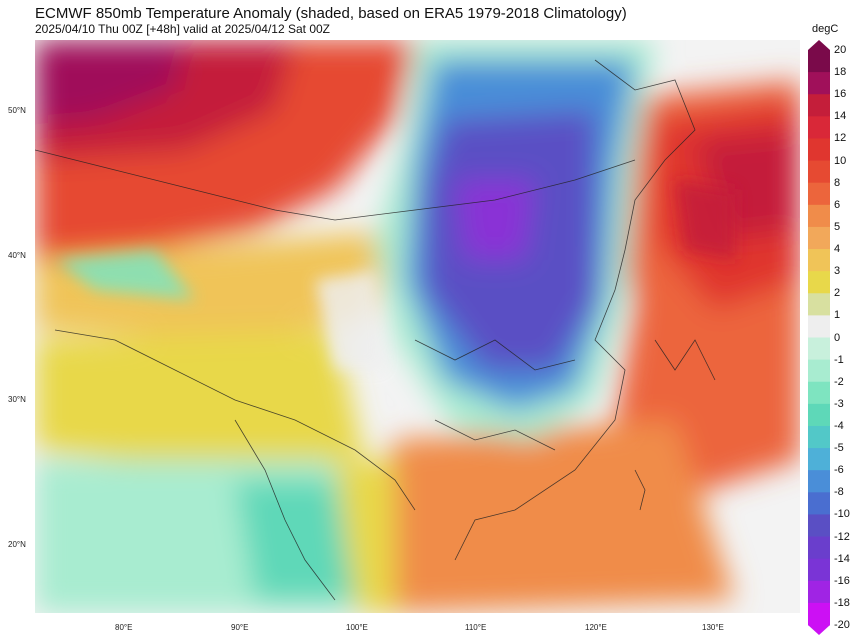 This screenshot has width=863, height=638. I want to click on lon-label-120e: 120°E, so click(596, 627).